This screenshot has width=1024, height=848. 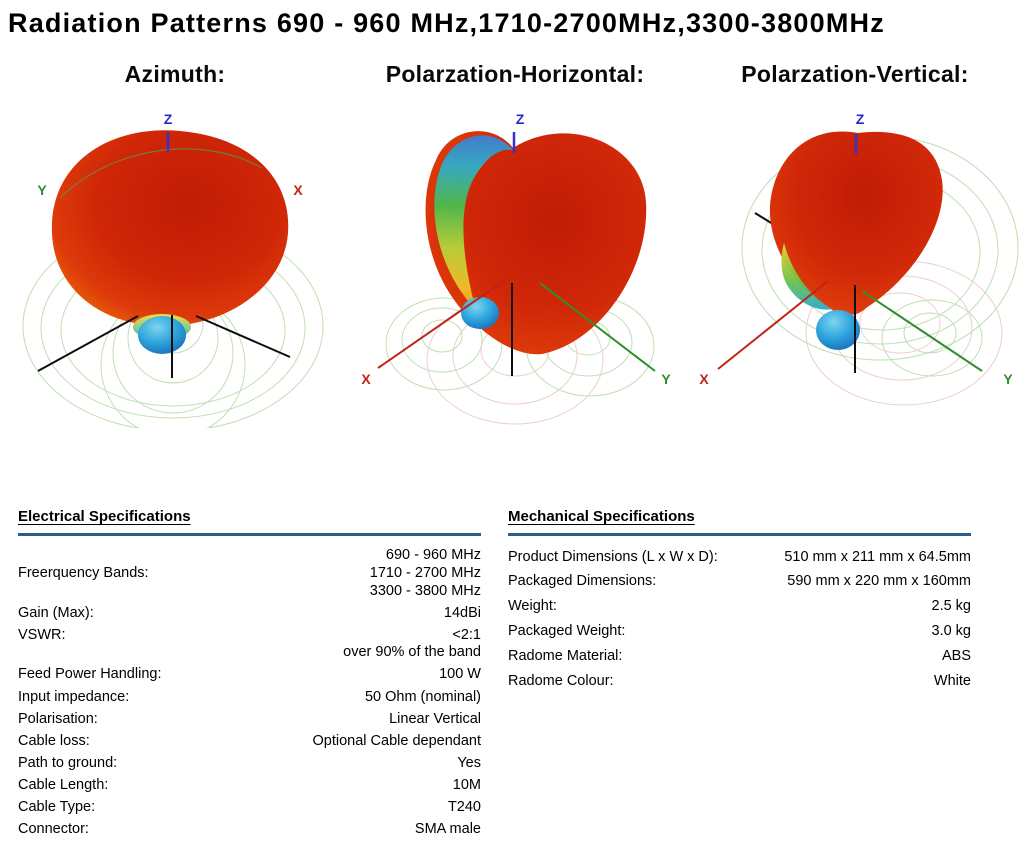 I want to click on pattern-polarization-horizontal: Polarzation-Horizontal:, so click(x=515, y=244).